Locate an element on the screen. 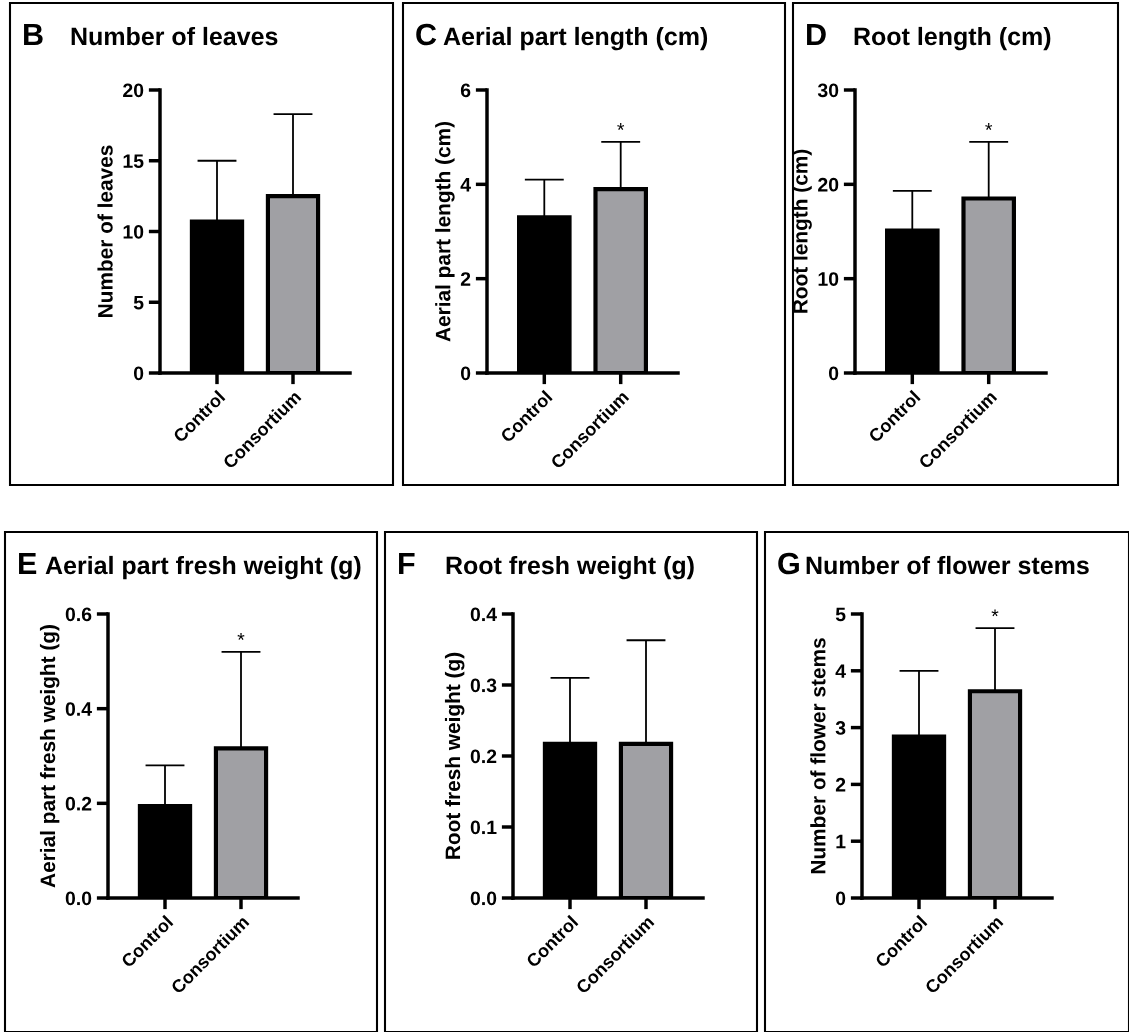 The image size is (1129, 1032). y-tick-label: 0.3 is located at coordinates (483, 685).